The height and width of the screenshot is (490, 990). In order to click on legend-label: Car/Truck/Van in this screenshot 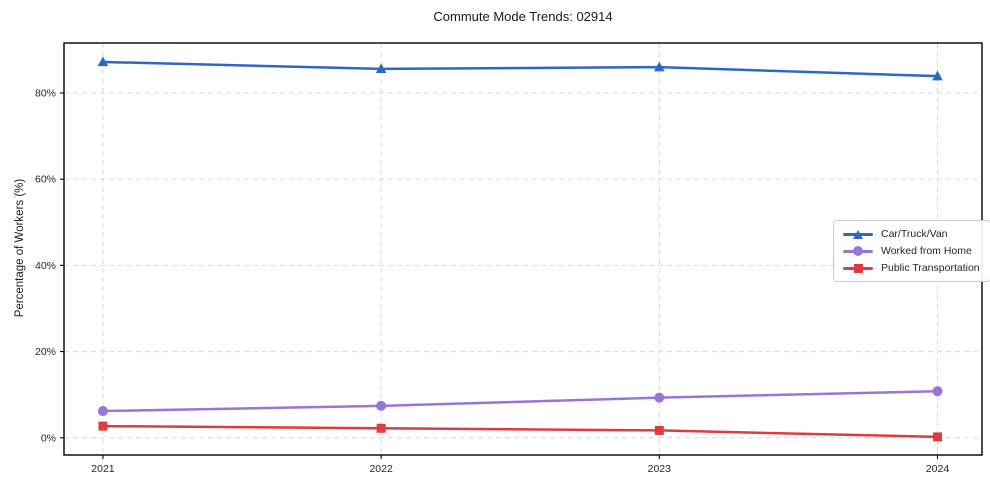, I will do `click(914, 234)`.